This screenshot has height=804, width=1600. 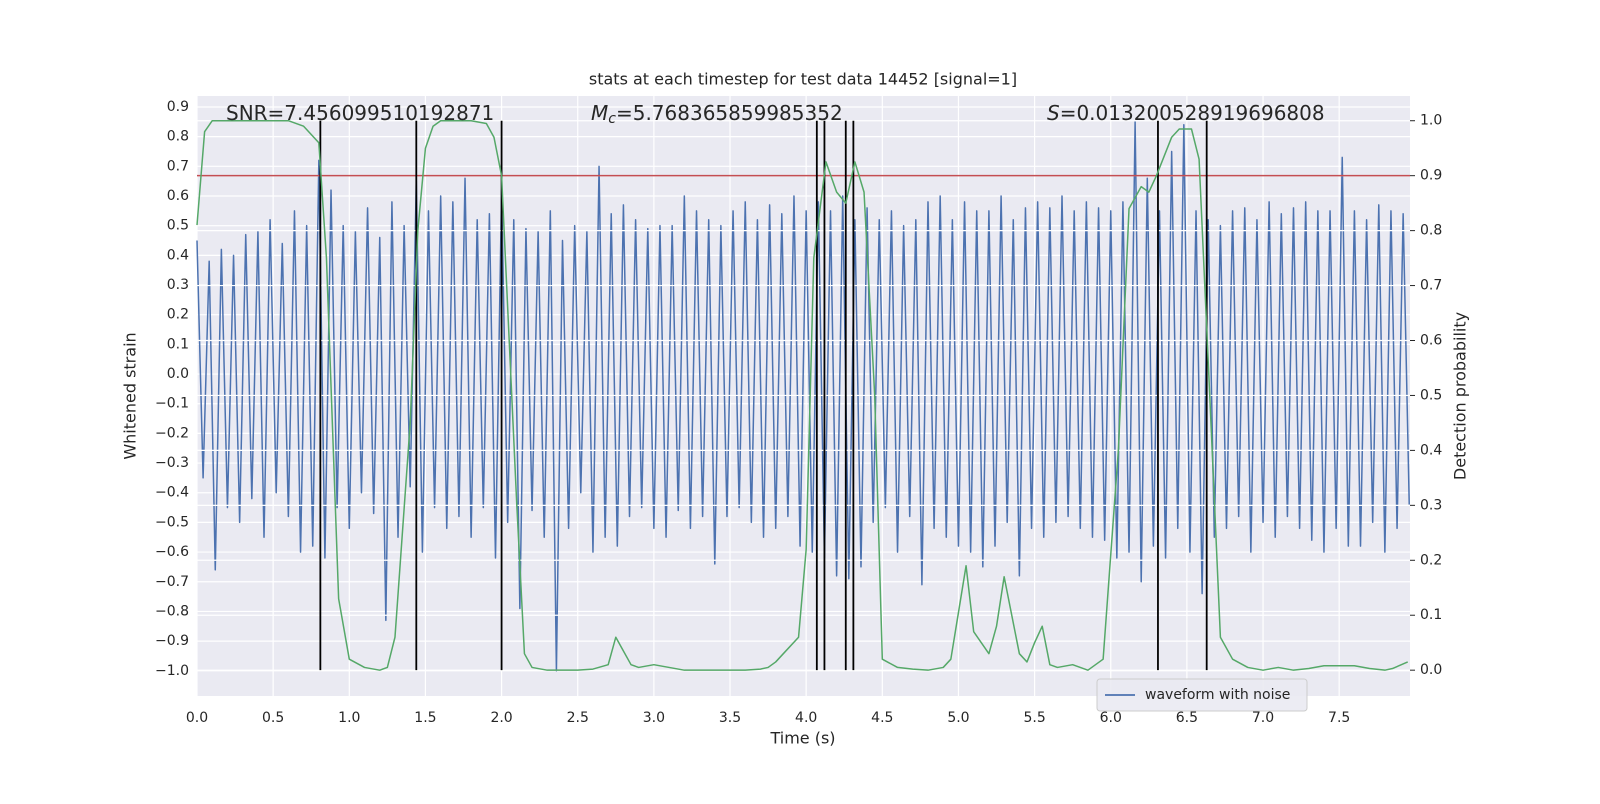 What do you see at coordinates (599, 113) in the screenshot?
I see `annotation-symbol: M` at bounding box center [599, 113].